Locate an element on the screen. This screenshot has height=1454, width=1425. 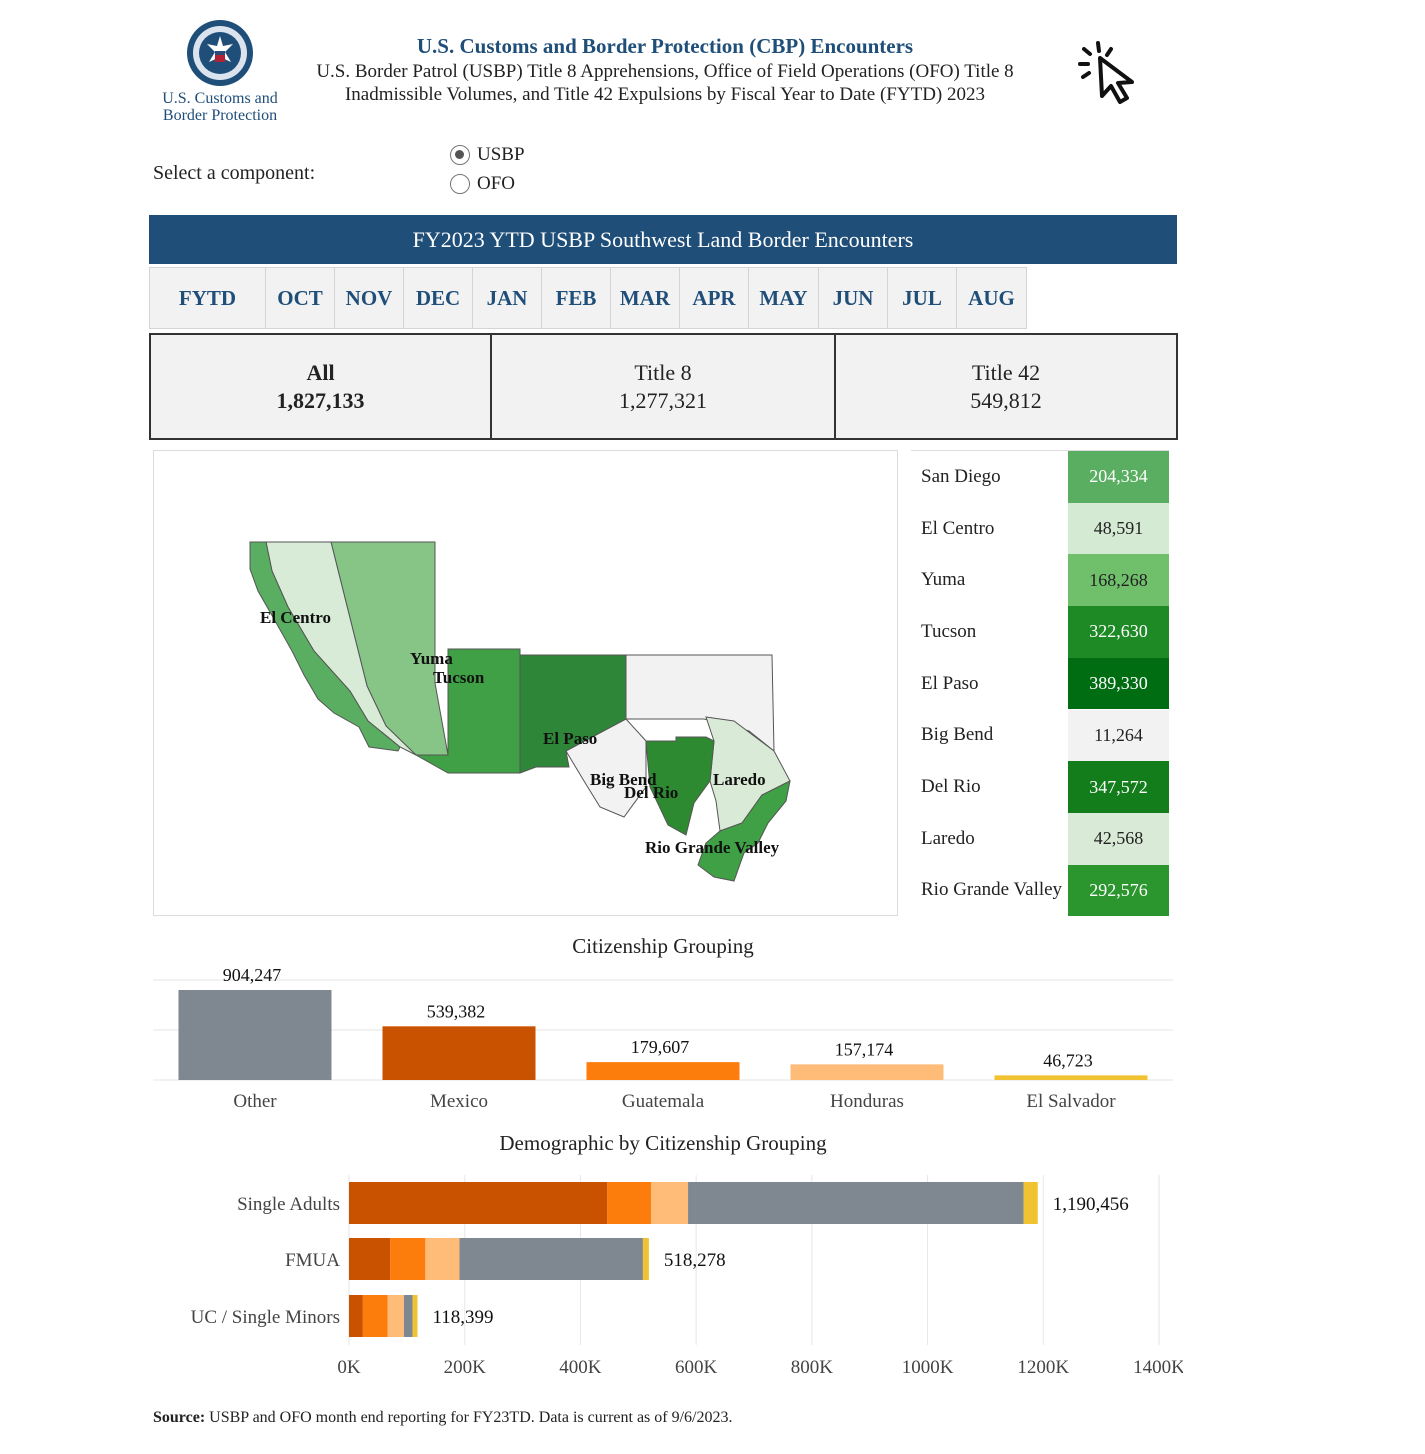
demographic-tick-label: 0K is located at coordinates (349, 1367).